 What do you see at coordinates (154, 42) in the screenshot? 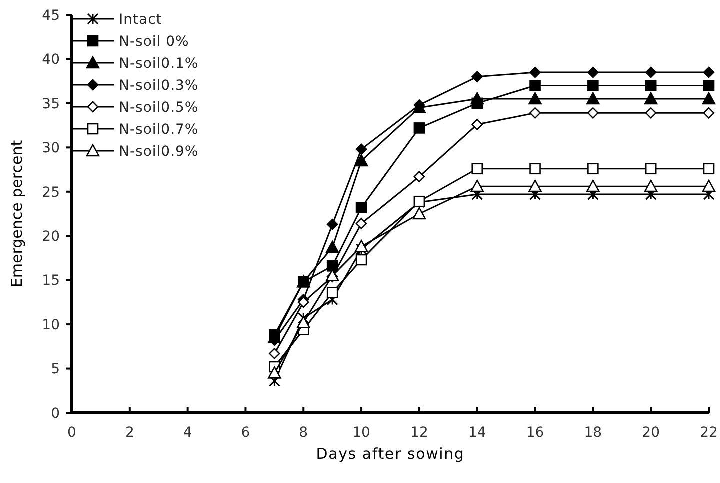
I see `legend-label: N-soil 0%` at bounding box center [154, 42].